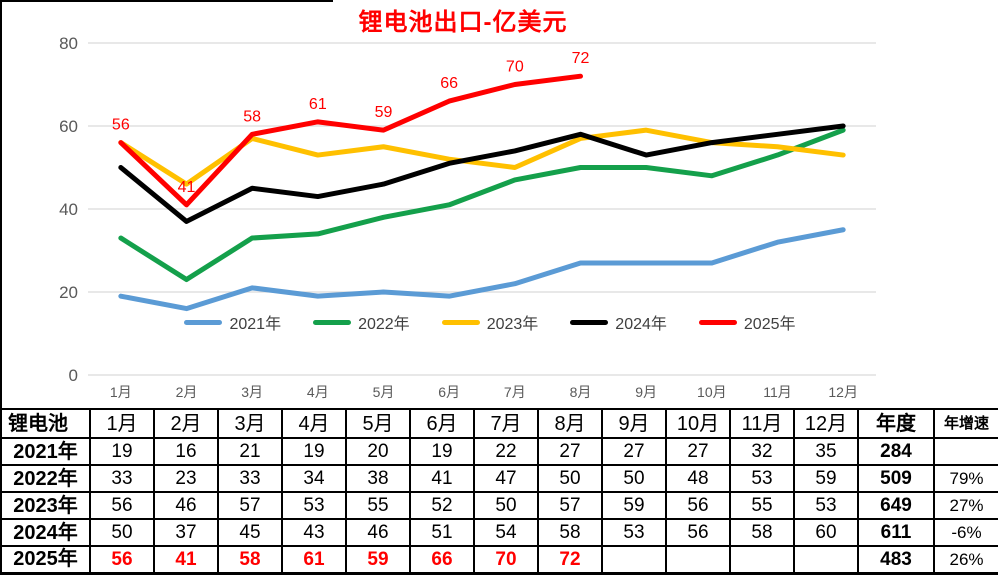 This screenshot has width=998, height=579. What do you see at coordinates (634, 505) in the screenshot?
I see `cell-2023年-9月: 59` at bounding box center [634, 505].